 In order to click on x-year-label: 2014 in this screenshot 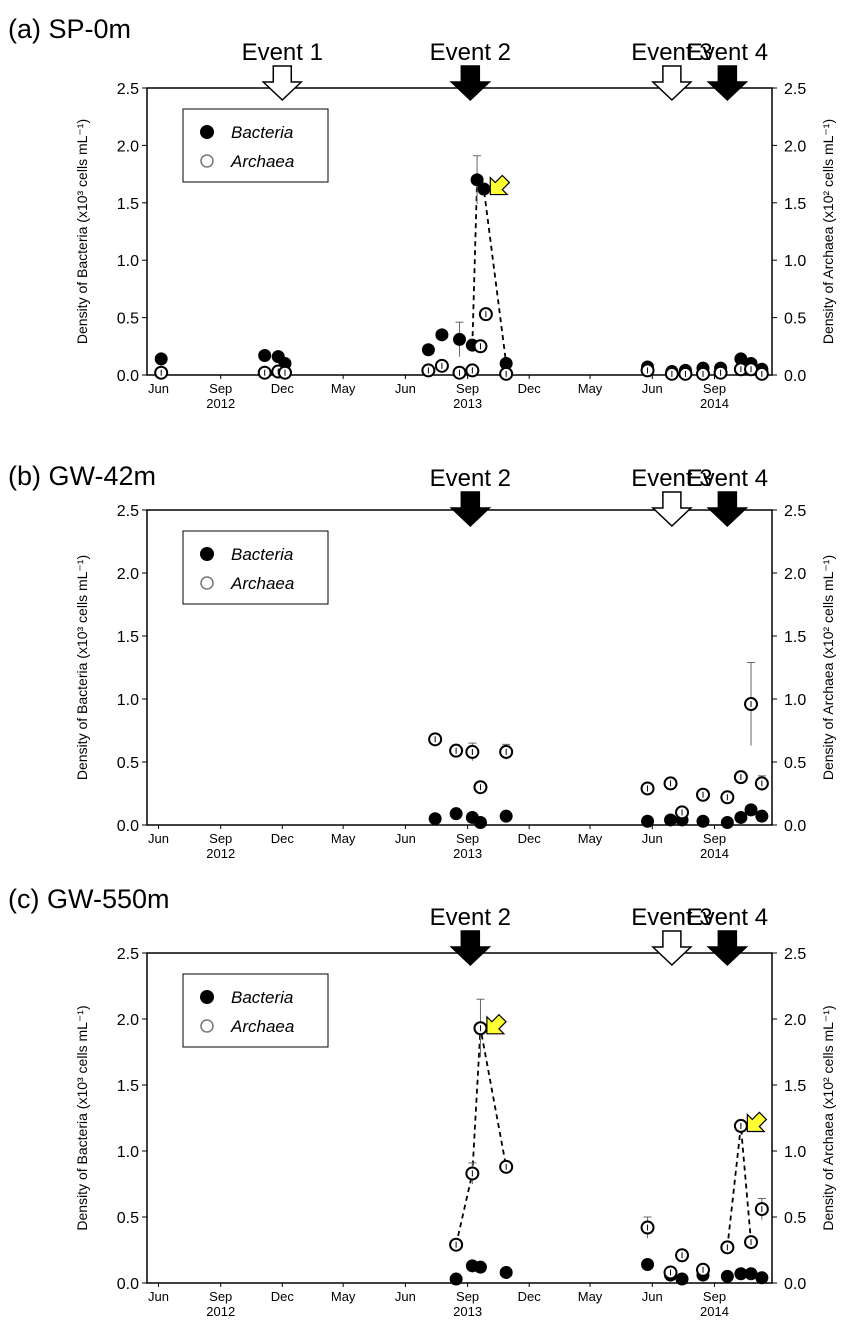, I will do `click(714, 1311)`.